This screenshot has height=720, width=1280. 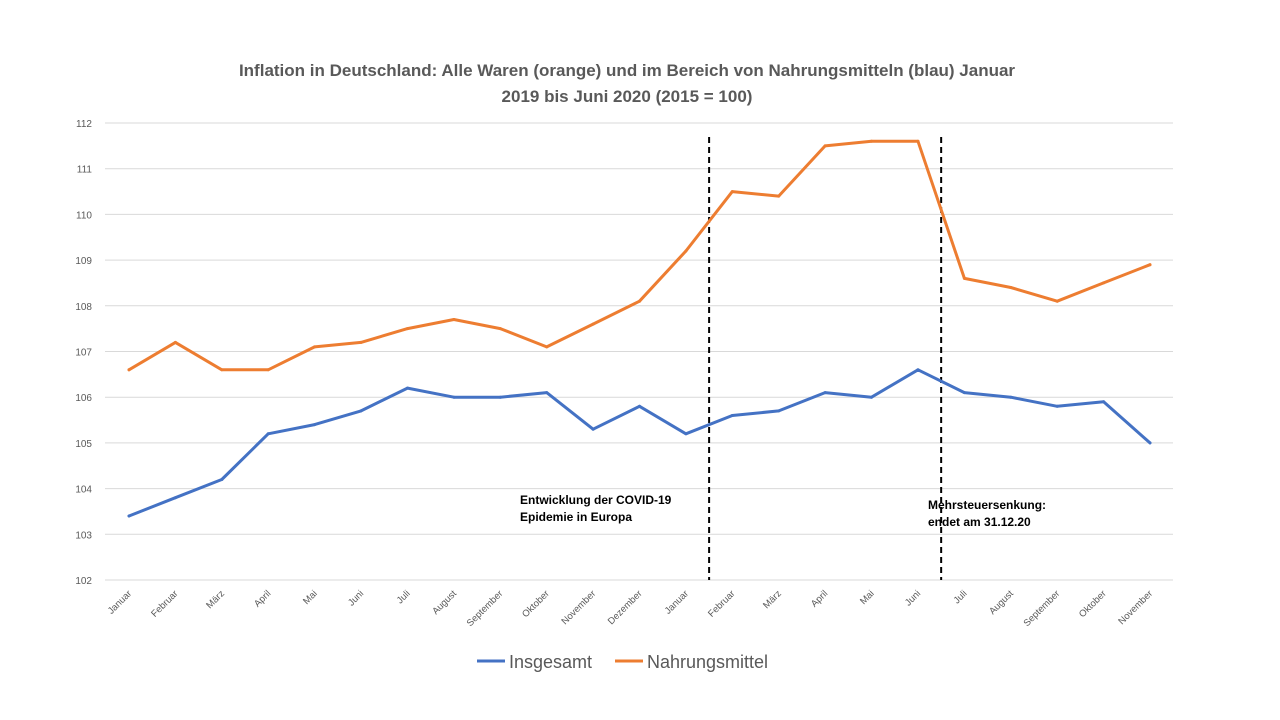 I want to click on y-tick-label-108: 108, so click(x=83, y=307).